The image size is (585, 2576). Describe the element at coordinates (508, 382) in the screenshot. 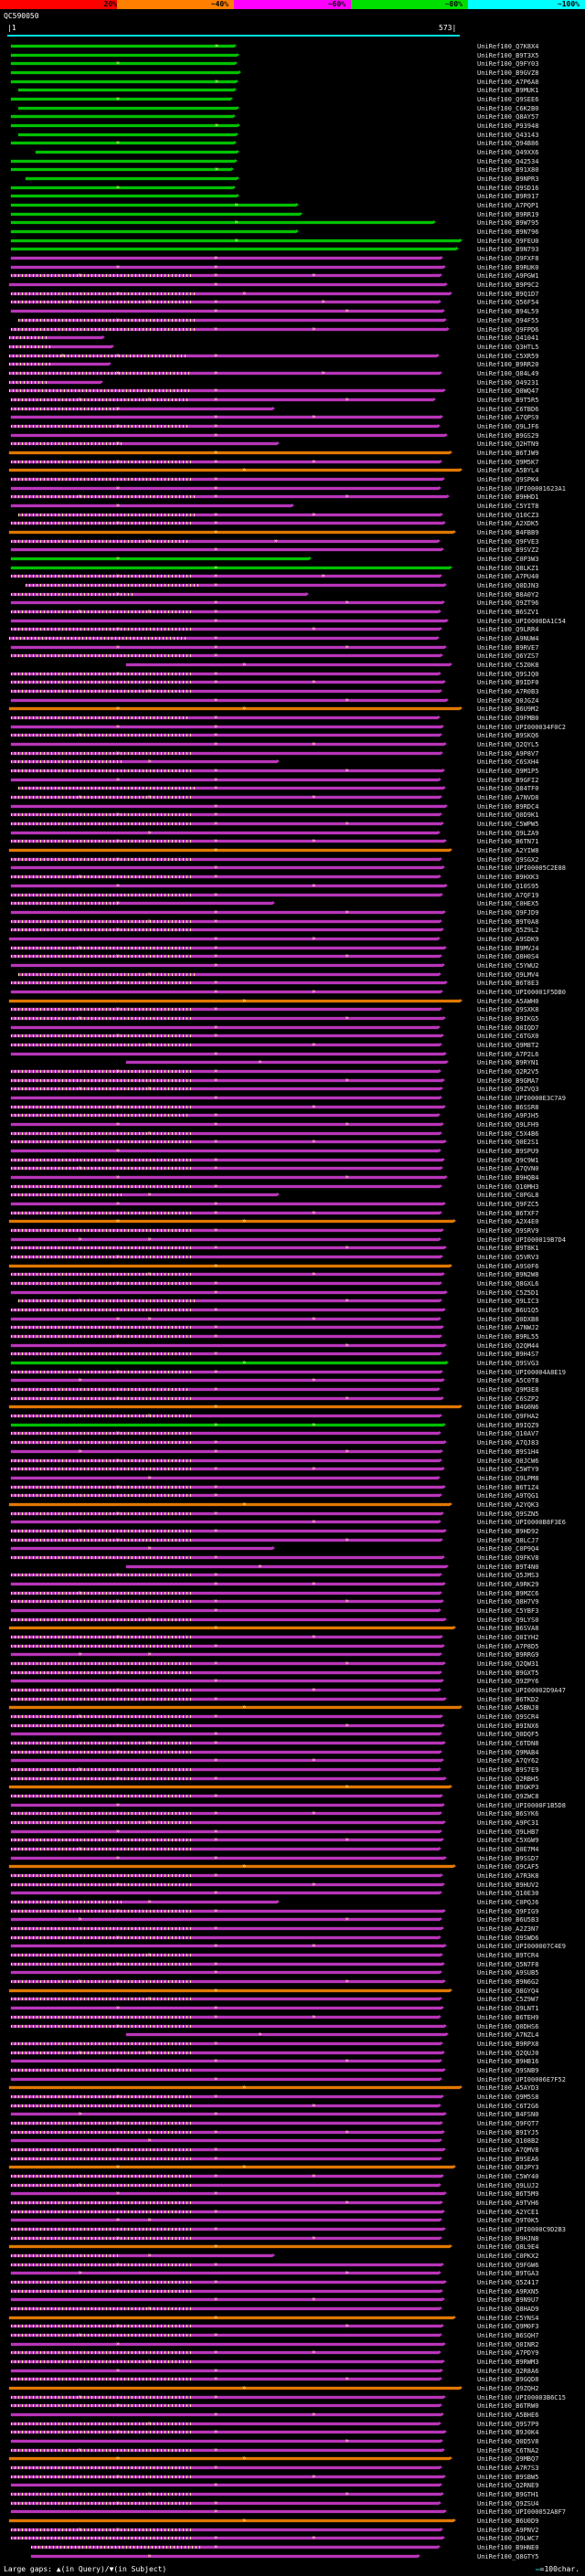

I see `hit-label: UniRef100_O49231` at that location.